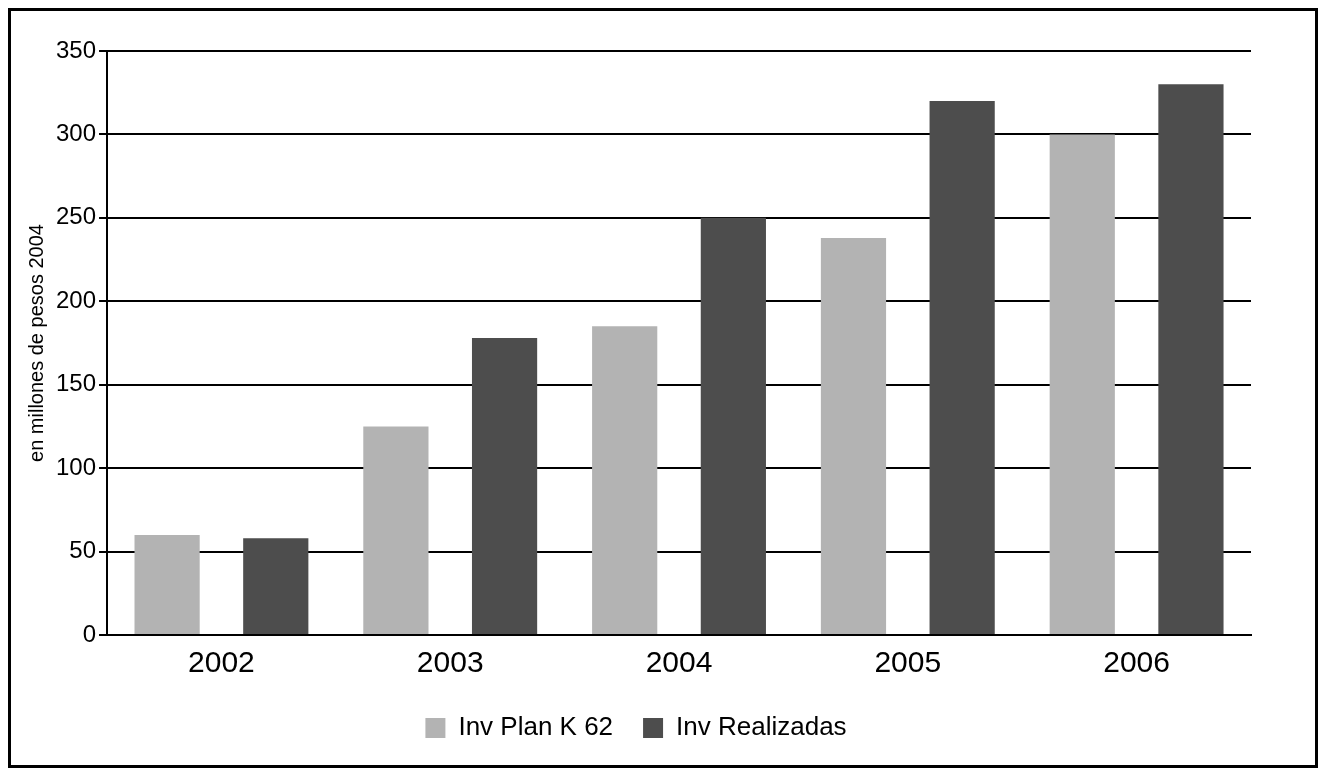 This screenshot has height=784, width=1332. Describe the element at coordinates (76, 49) in the screenshot. I see `y-tick-label: 350` at that location.